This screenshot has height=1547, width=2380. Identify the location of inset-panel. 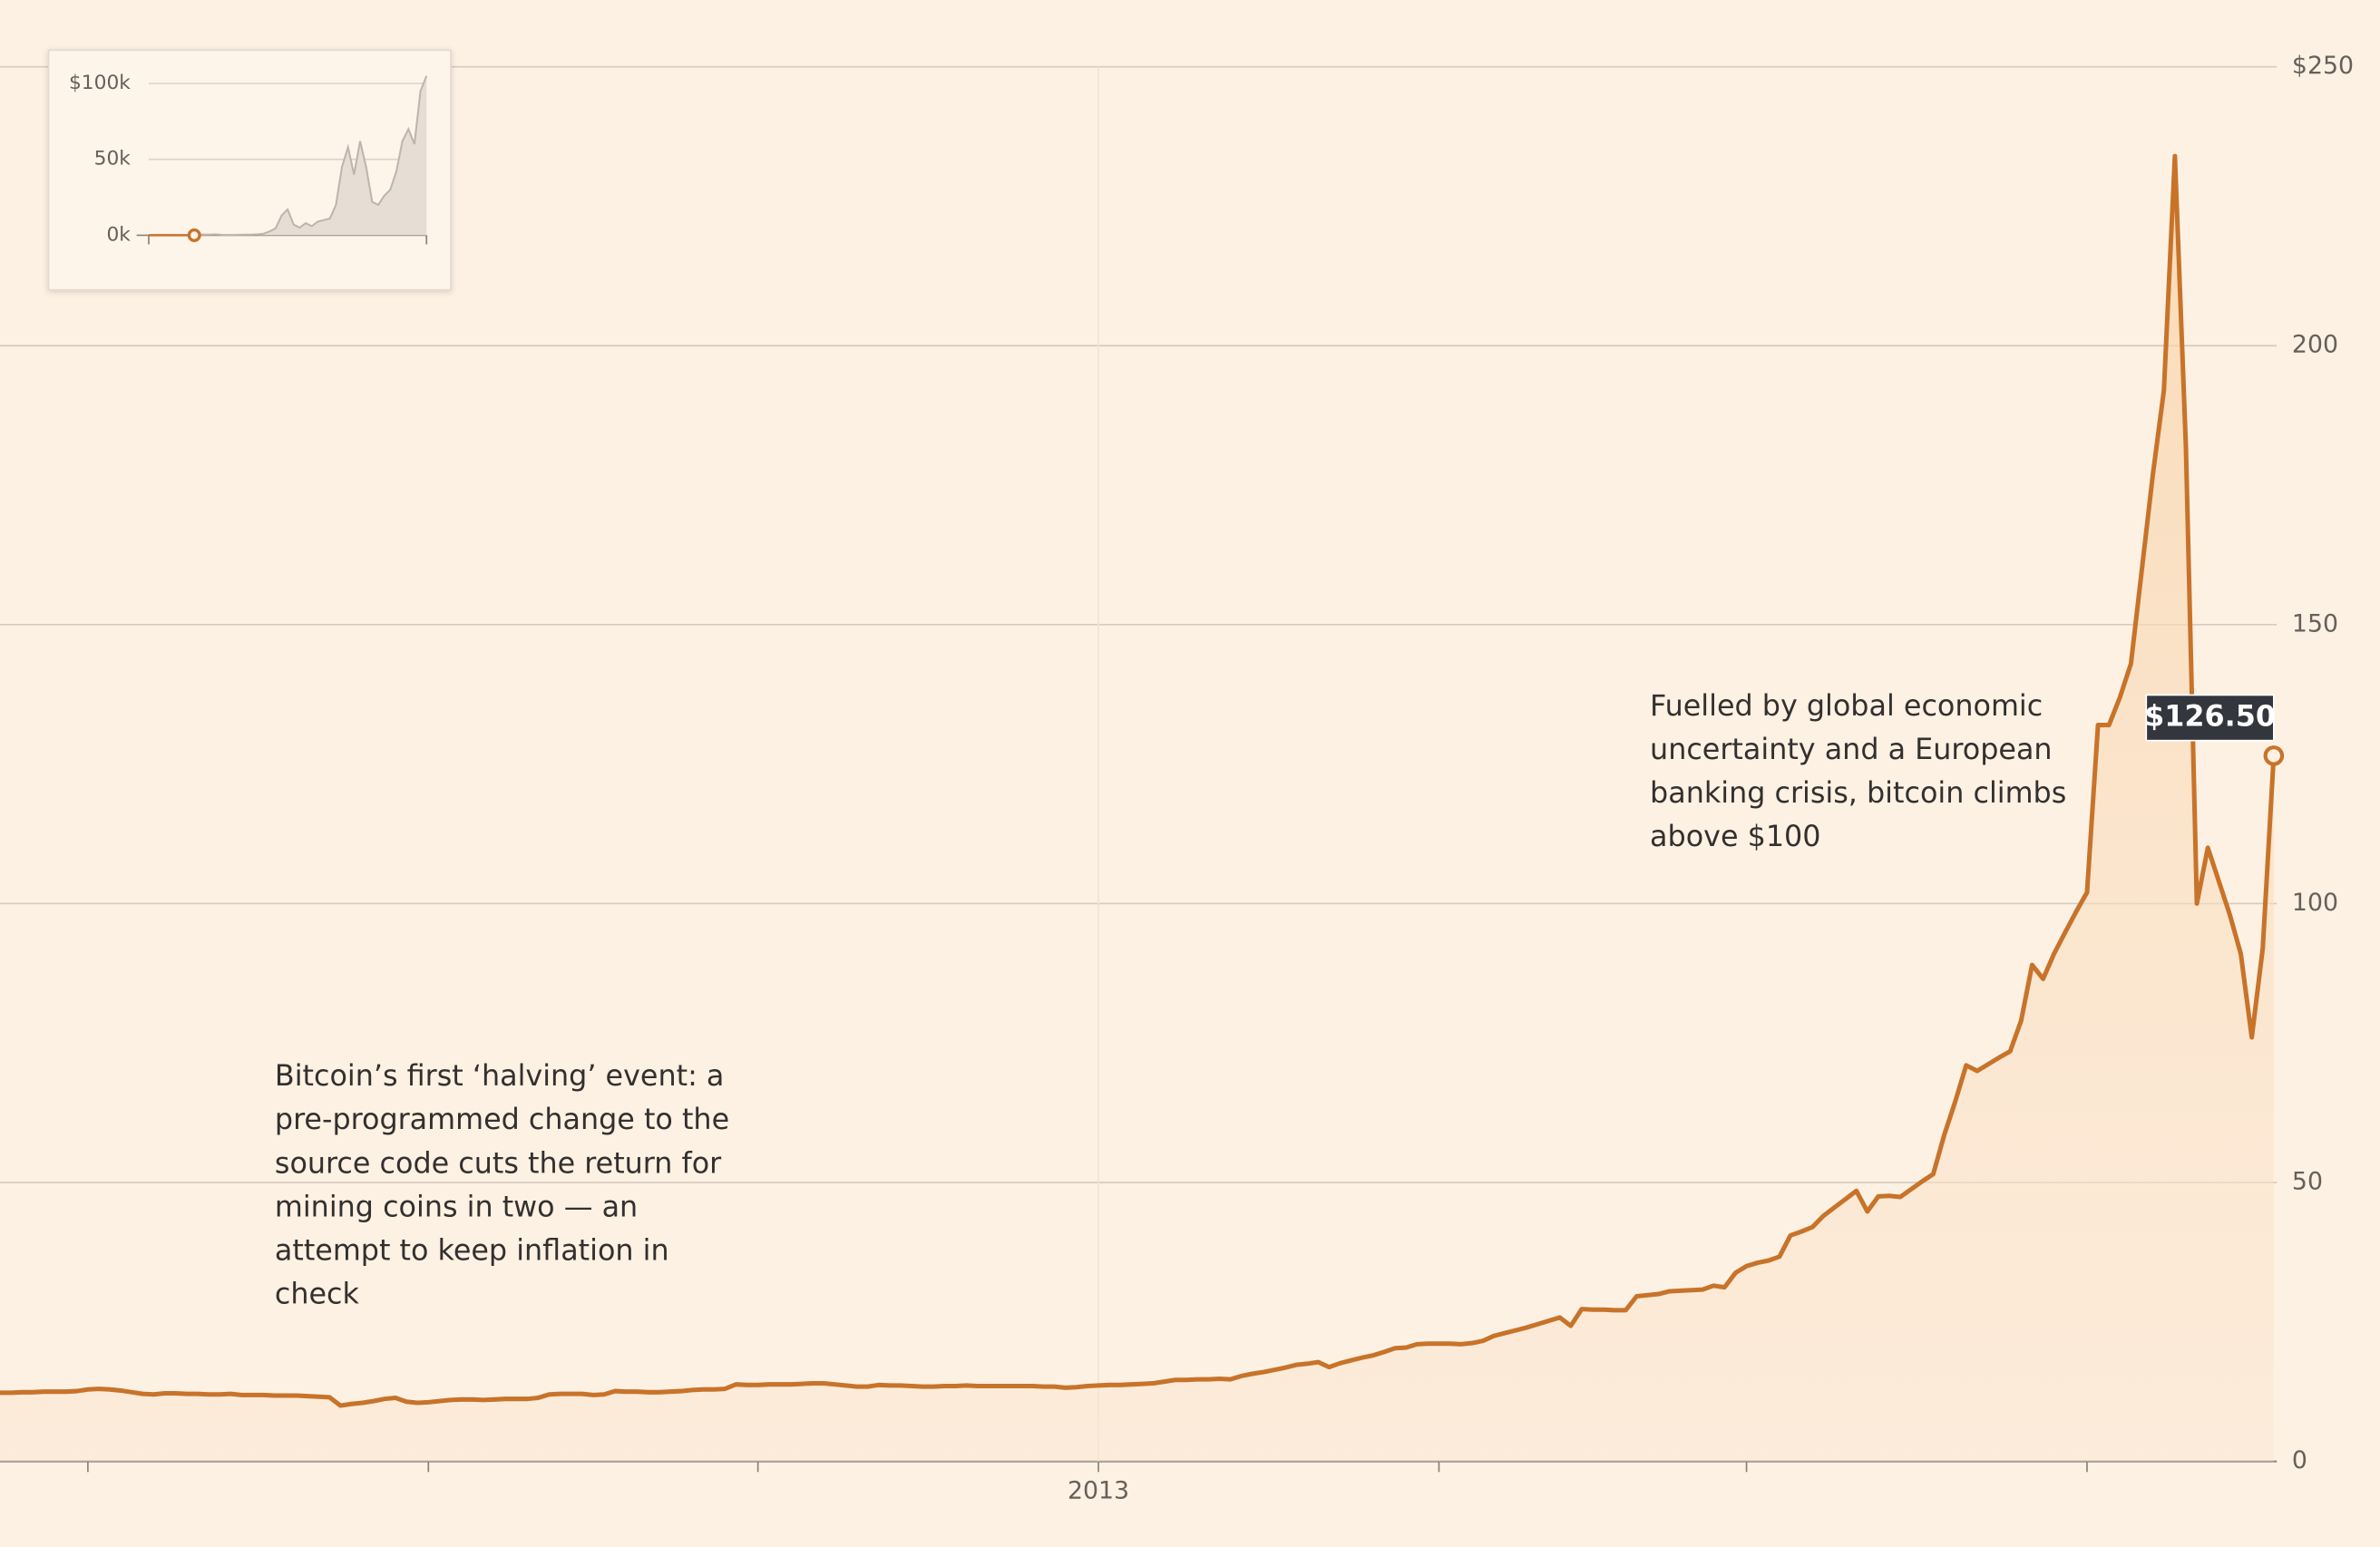
(249, 170).